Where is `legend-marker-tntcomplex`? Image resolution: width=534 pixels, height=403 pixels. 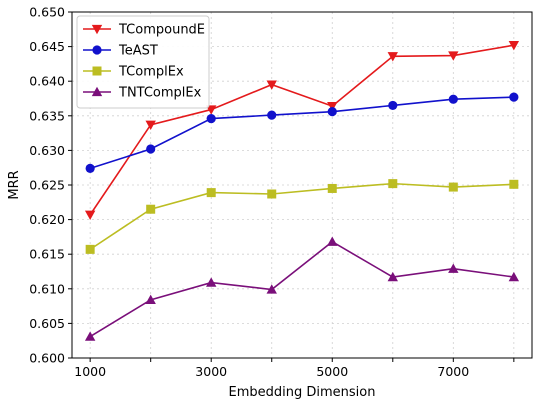
legend-marker-tntcomplex is located at coordinates (97, 91).